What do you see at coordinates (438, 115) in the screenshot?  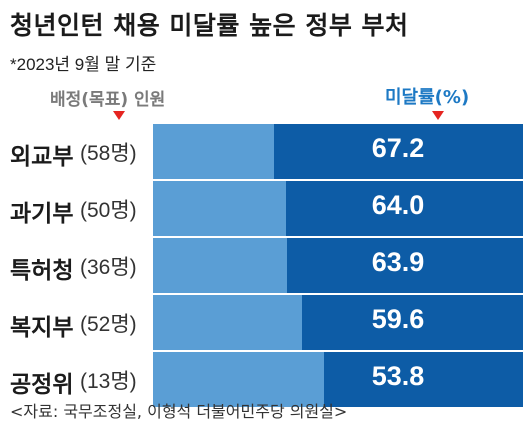 I see `rate-marker-icon` at bounding box center [438, 115].